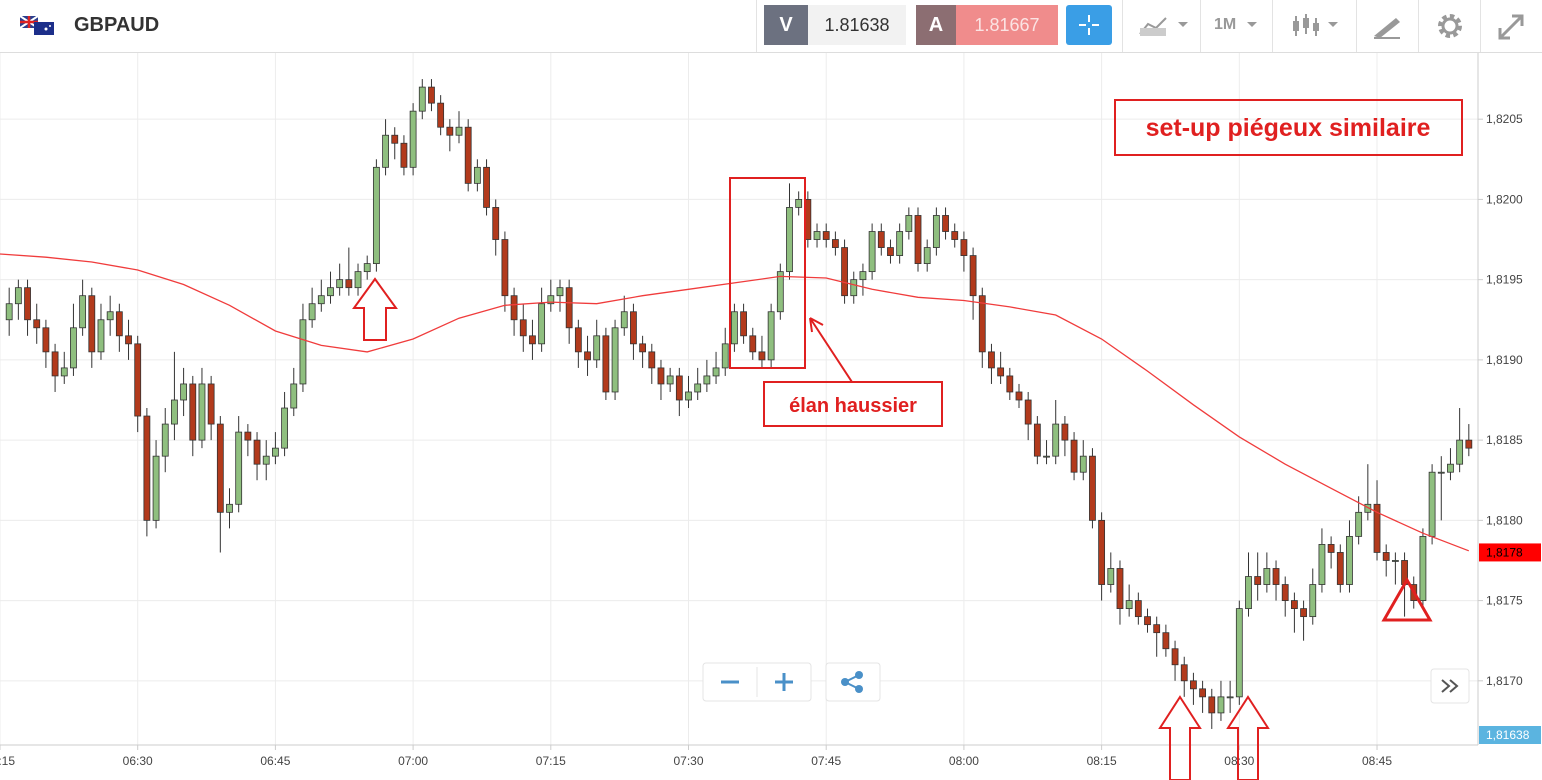 The width and height of the screenshot is (1542, 780). Describe the element at coordinates (551, 761) in the screenshot. I see `x-tick-label: 07:15` at that location.